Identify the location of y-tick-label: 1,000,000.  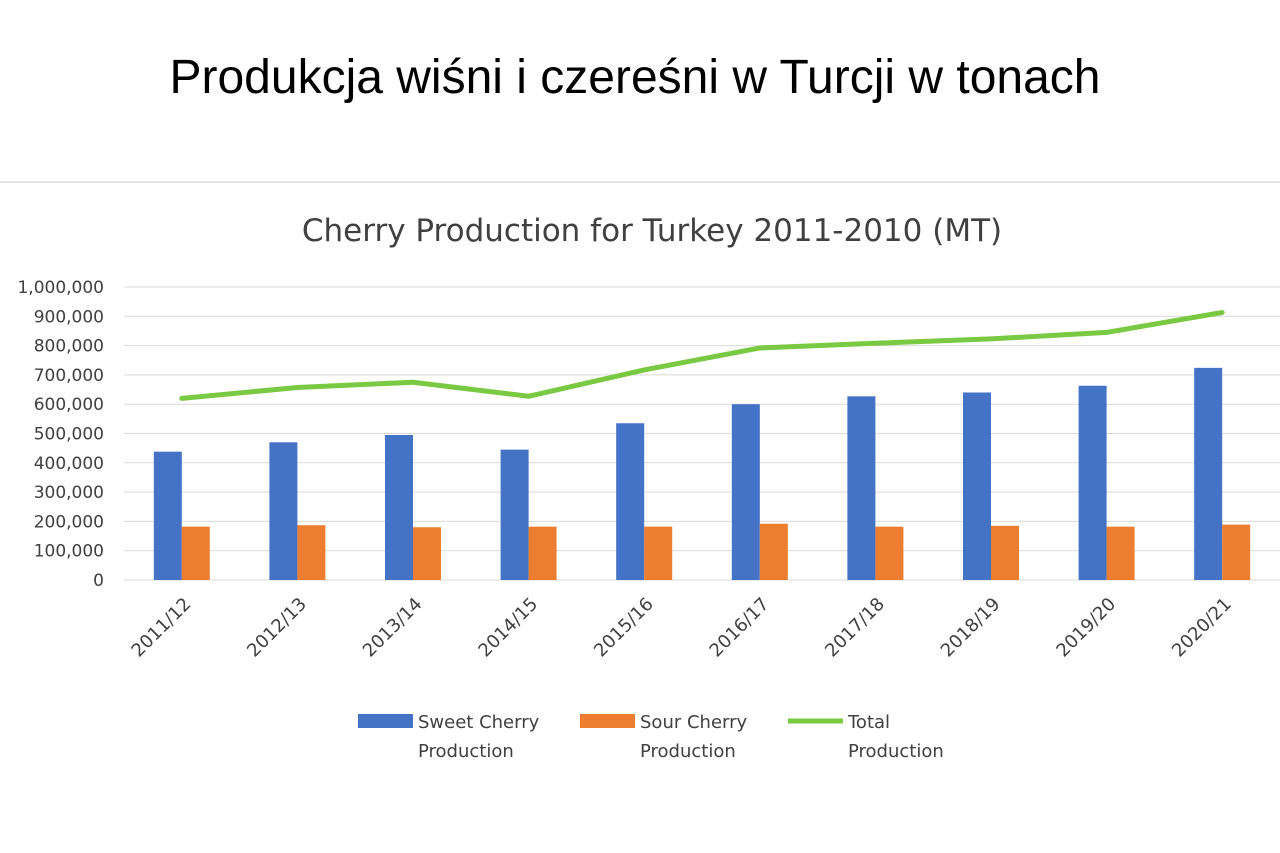
(60, 288).